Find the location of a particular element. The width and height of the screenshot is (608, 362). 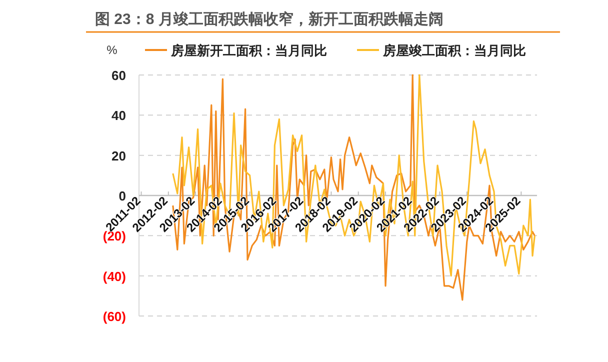

y-tick-label: 40 is located at coordinates (119, 116).